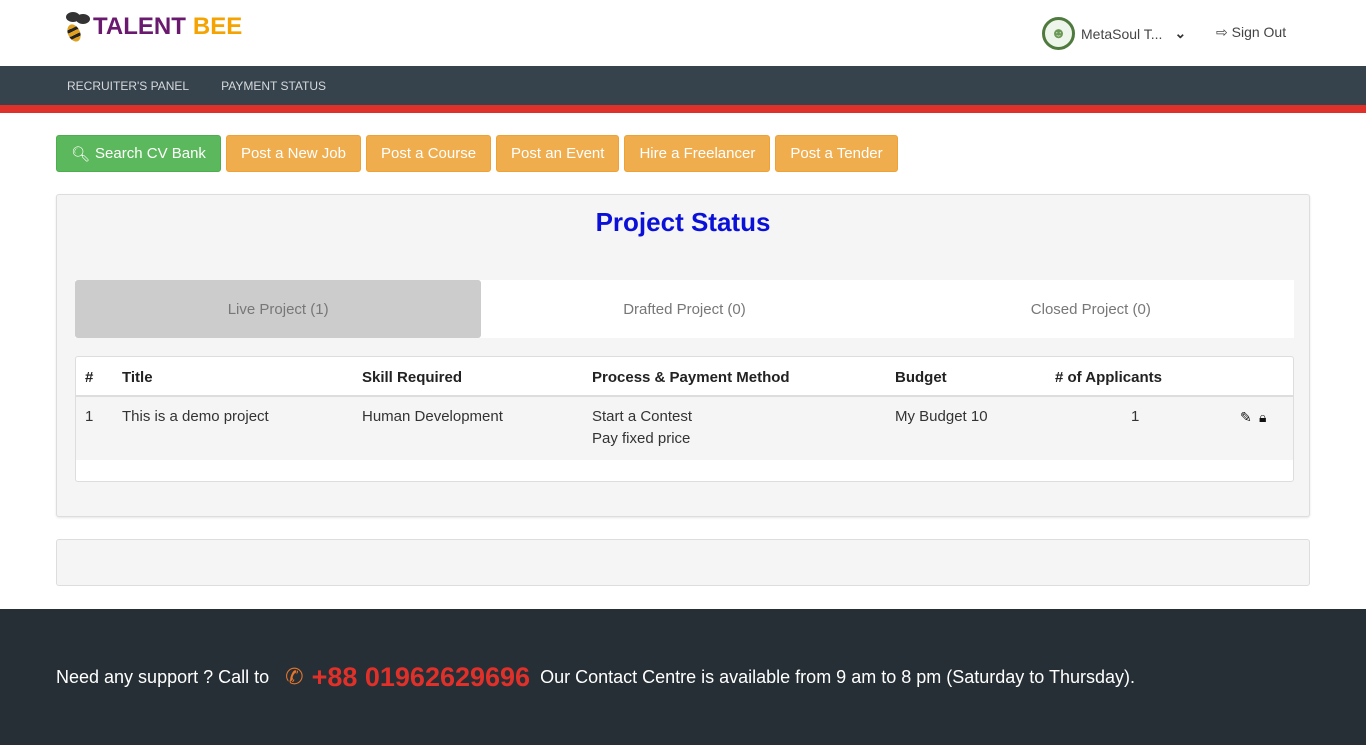  Describe the element at coordinates (81, 154) in the screenshot. I see `search-icon: 🔍︎` at that location.